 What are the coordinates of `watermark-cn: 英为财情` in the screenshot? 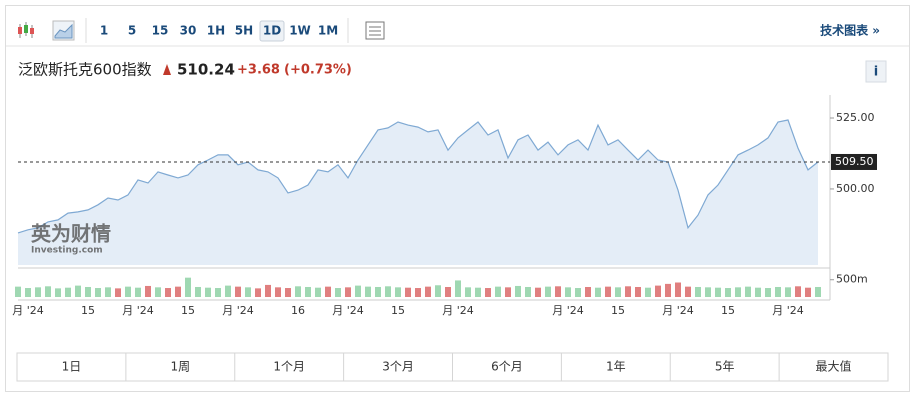 It's located at (71, 234).